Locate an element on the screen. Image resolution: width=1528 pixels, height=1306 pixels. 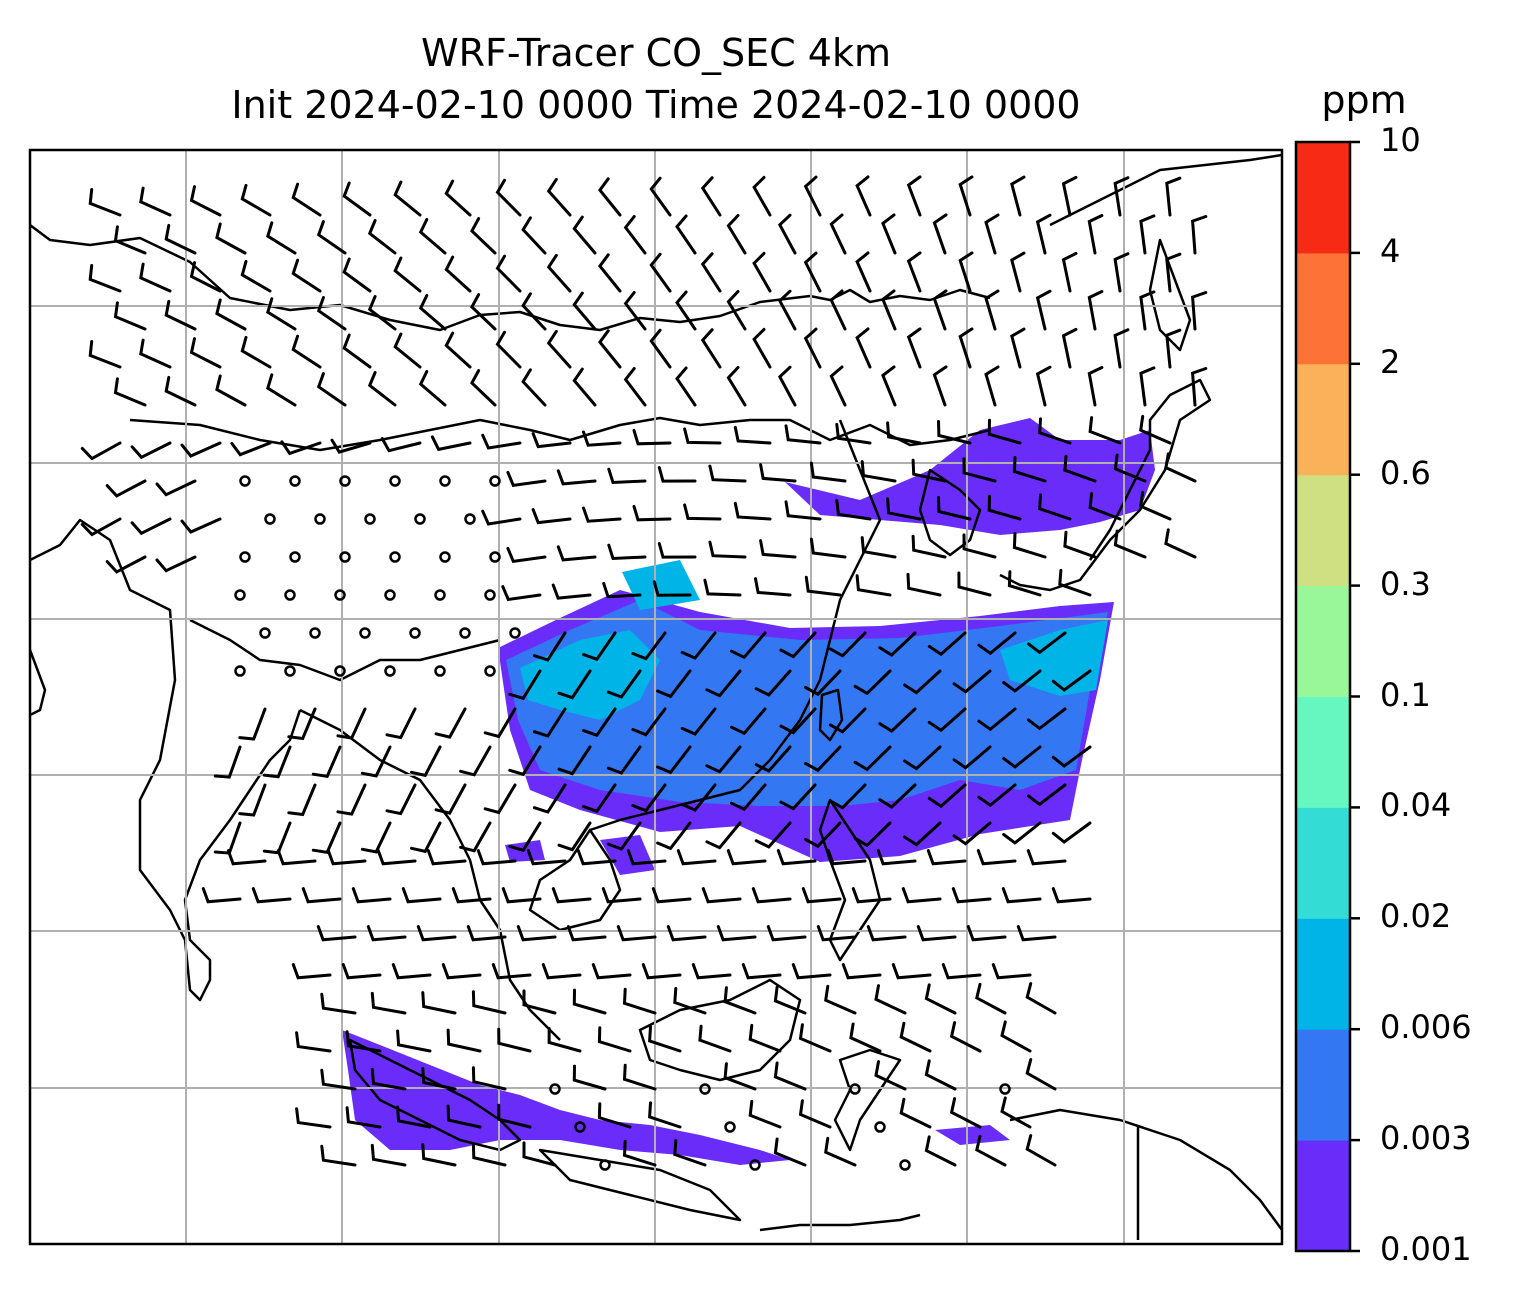
coastline-korea is located at coordinates (950, 512).